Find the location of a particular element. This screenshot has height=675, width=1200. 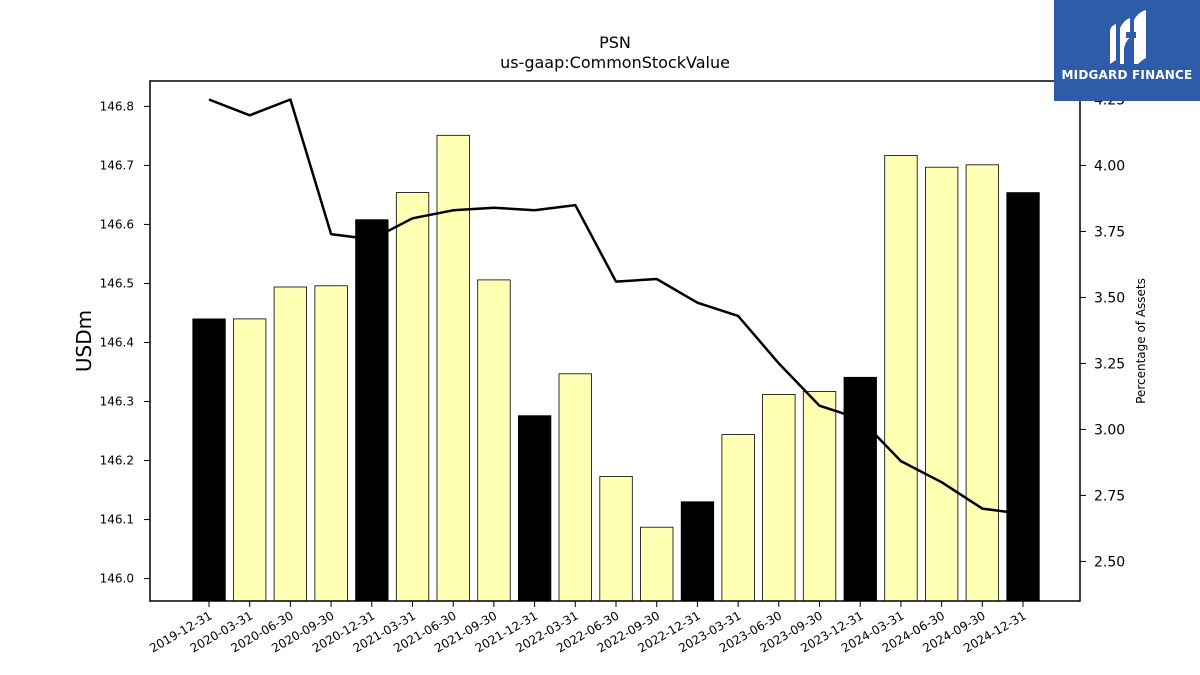

y-tick-label: 146.1 is located at coordinates (117, 520).